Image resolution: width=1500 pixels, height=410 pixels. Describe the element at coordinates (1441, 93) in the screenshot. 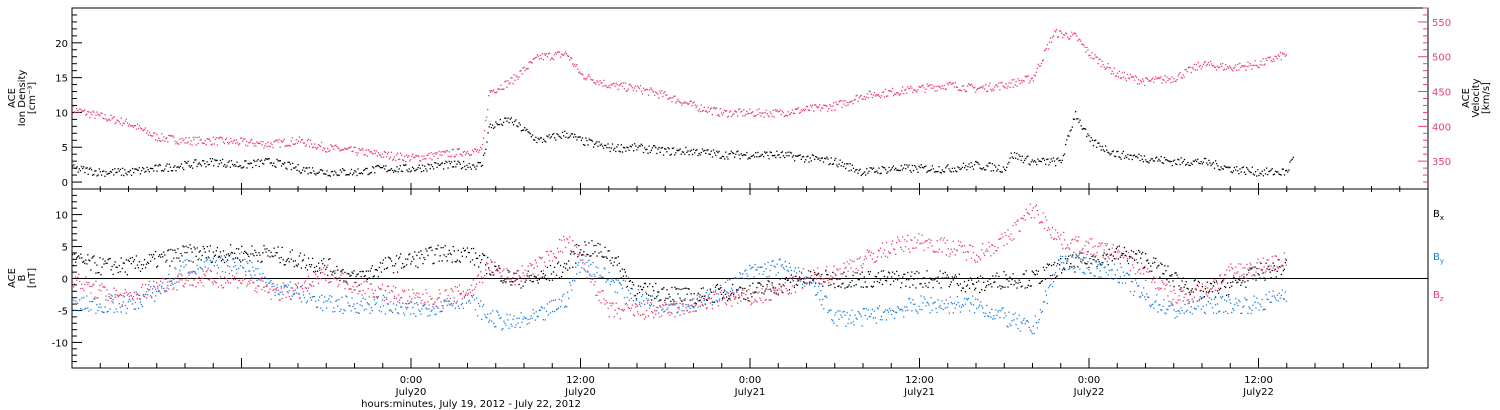

I see `velocity-tick-label: 450` at that location.